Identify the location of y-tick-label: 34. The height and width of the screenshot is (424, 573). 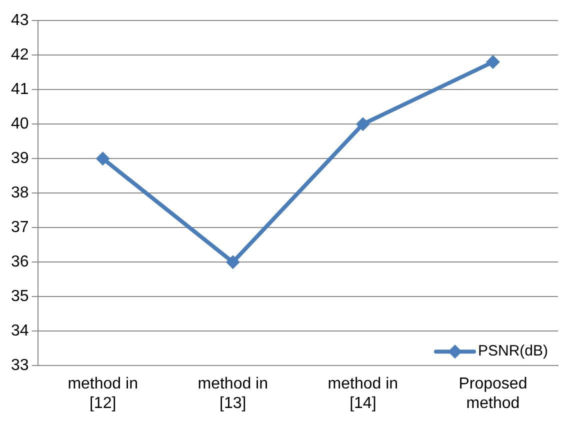
(20, 331).